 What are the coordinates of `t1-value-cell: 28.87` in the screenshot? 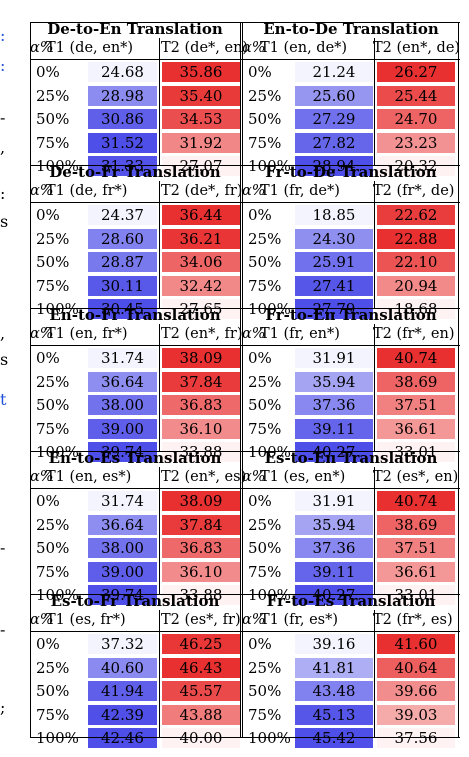 It's located at (122, 262).